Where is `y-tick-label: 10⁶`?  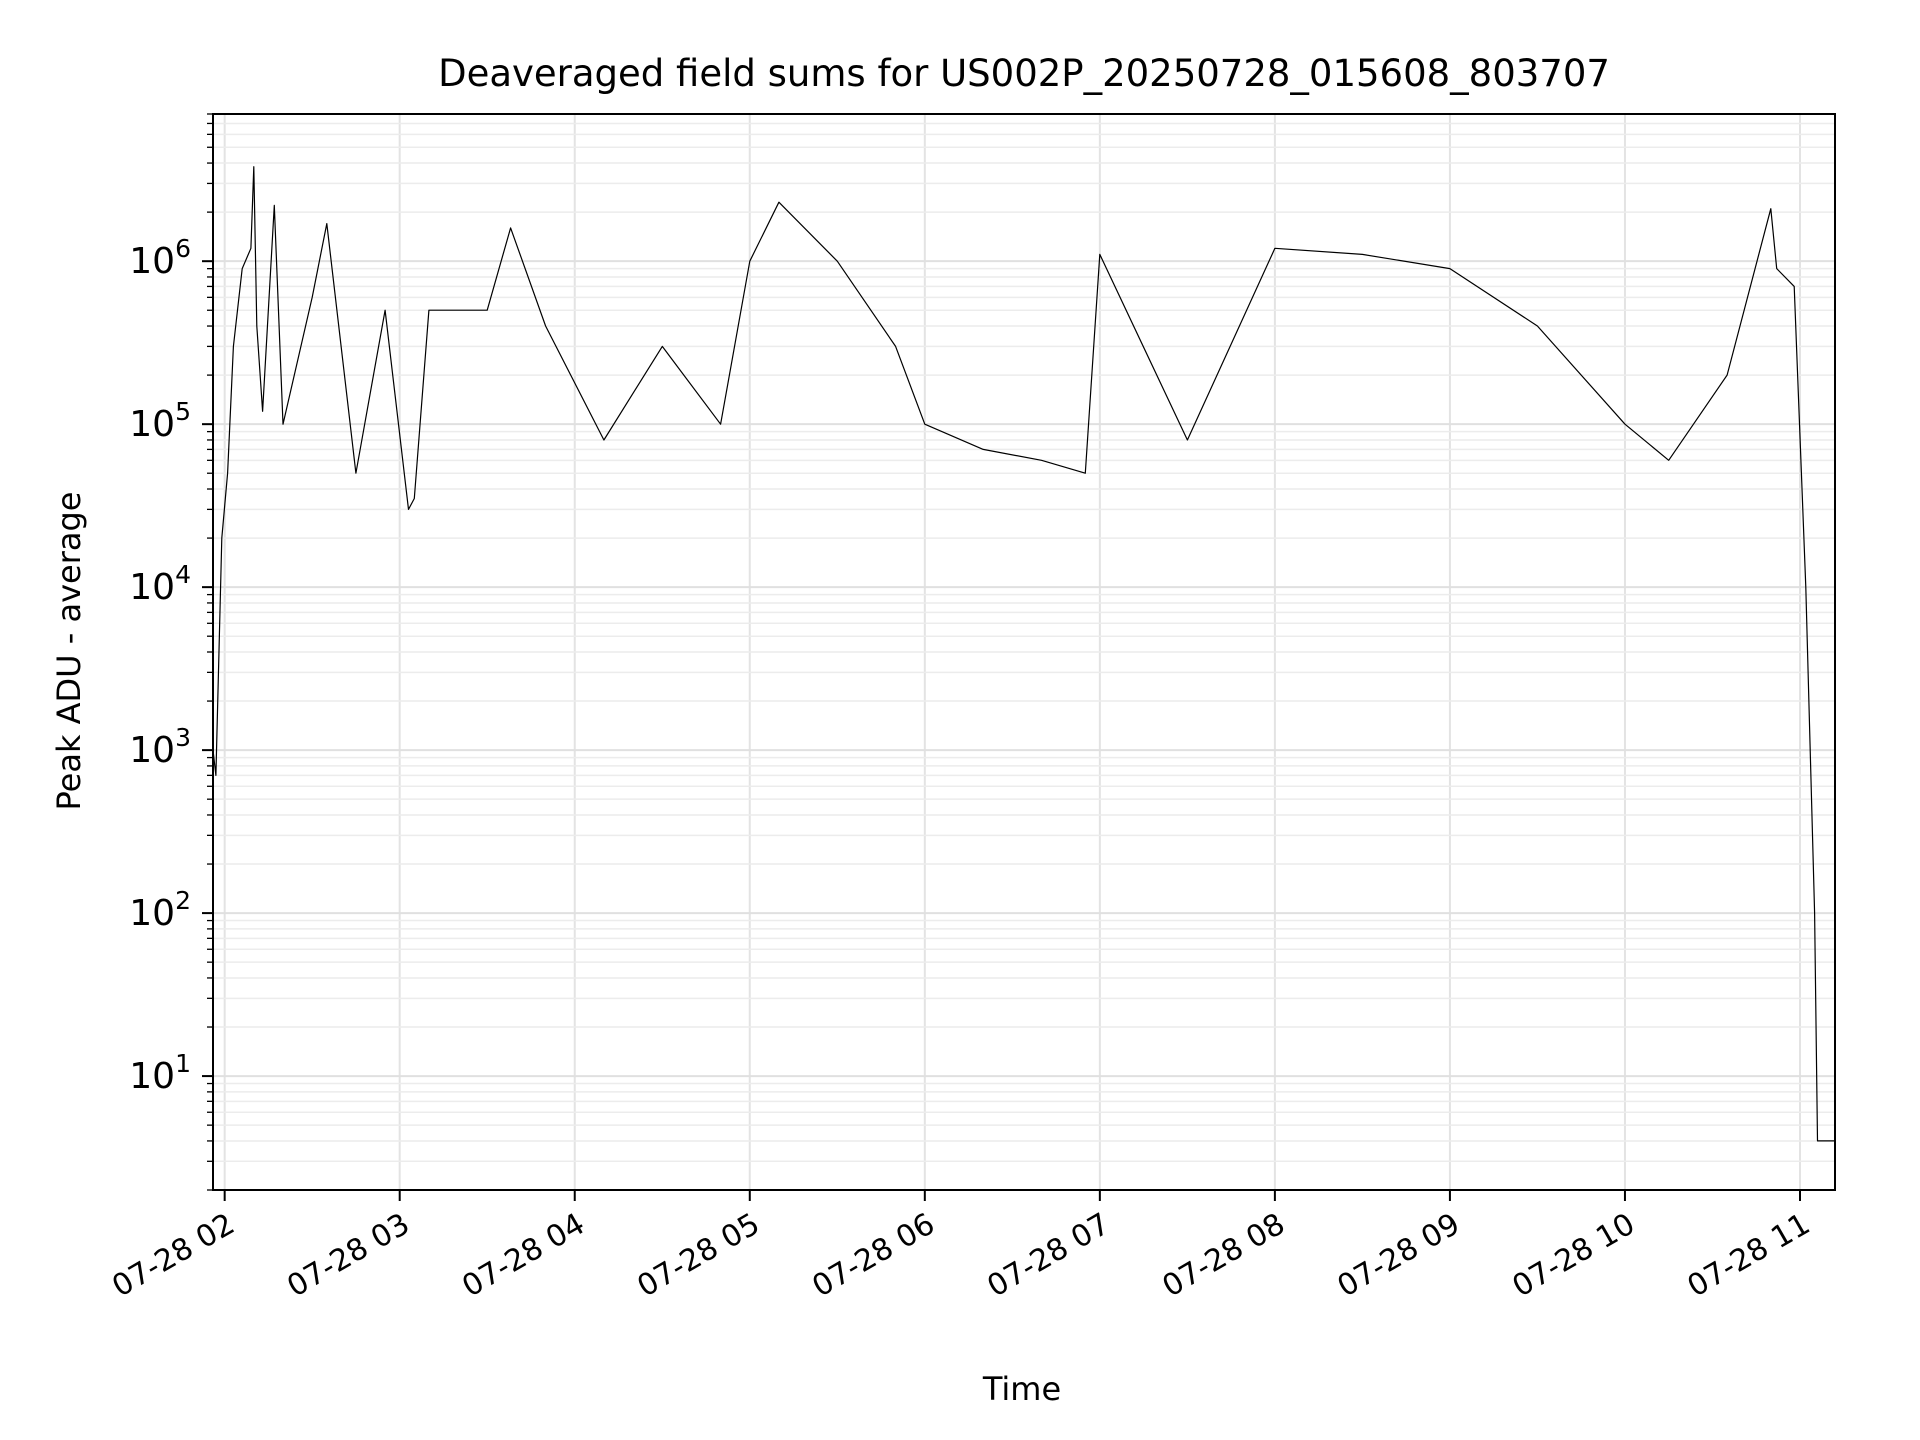
y-tick-label: 10⁶ is located at coordinates (160, 258).